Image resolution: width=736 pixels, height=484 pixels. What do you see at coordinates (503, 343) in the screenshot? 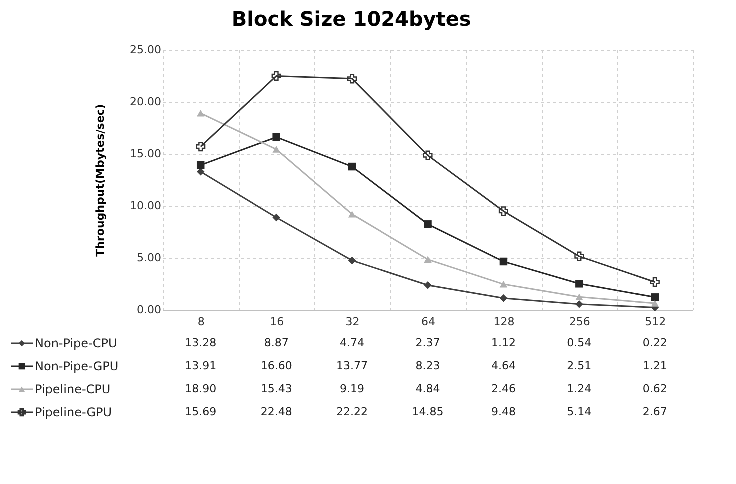
I see `data-label: 1.12` at bounding box center [503, 343].